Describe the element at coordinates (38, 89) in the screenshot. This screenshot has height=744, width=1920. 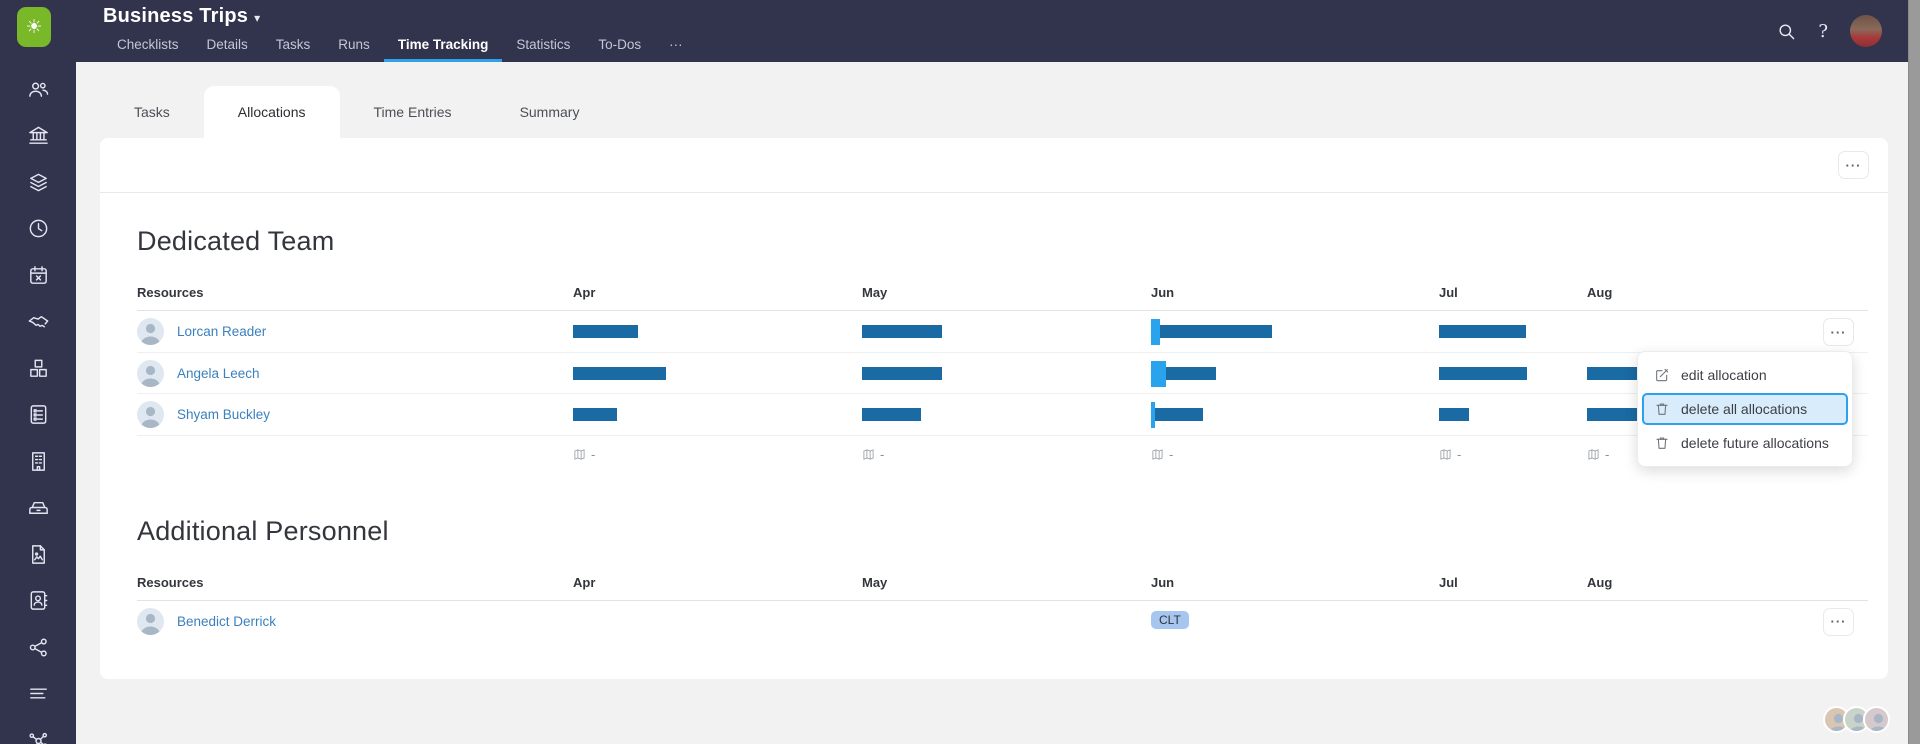
I see `team-icon` at that location.